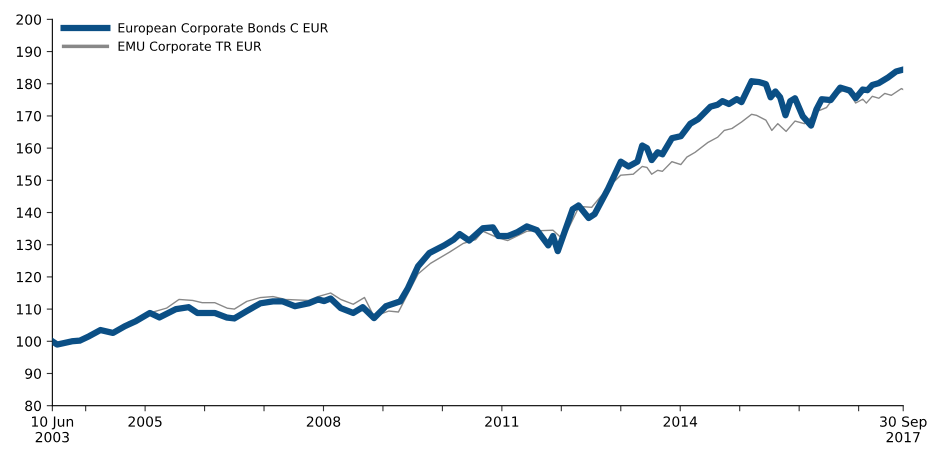  What do you see at coordinates (223, 28) in the screenshot?
I see `legend-label: European Corporate Bonds C EUR` at bounding box center [223, 28].